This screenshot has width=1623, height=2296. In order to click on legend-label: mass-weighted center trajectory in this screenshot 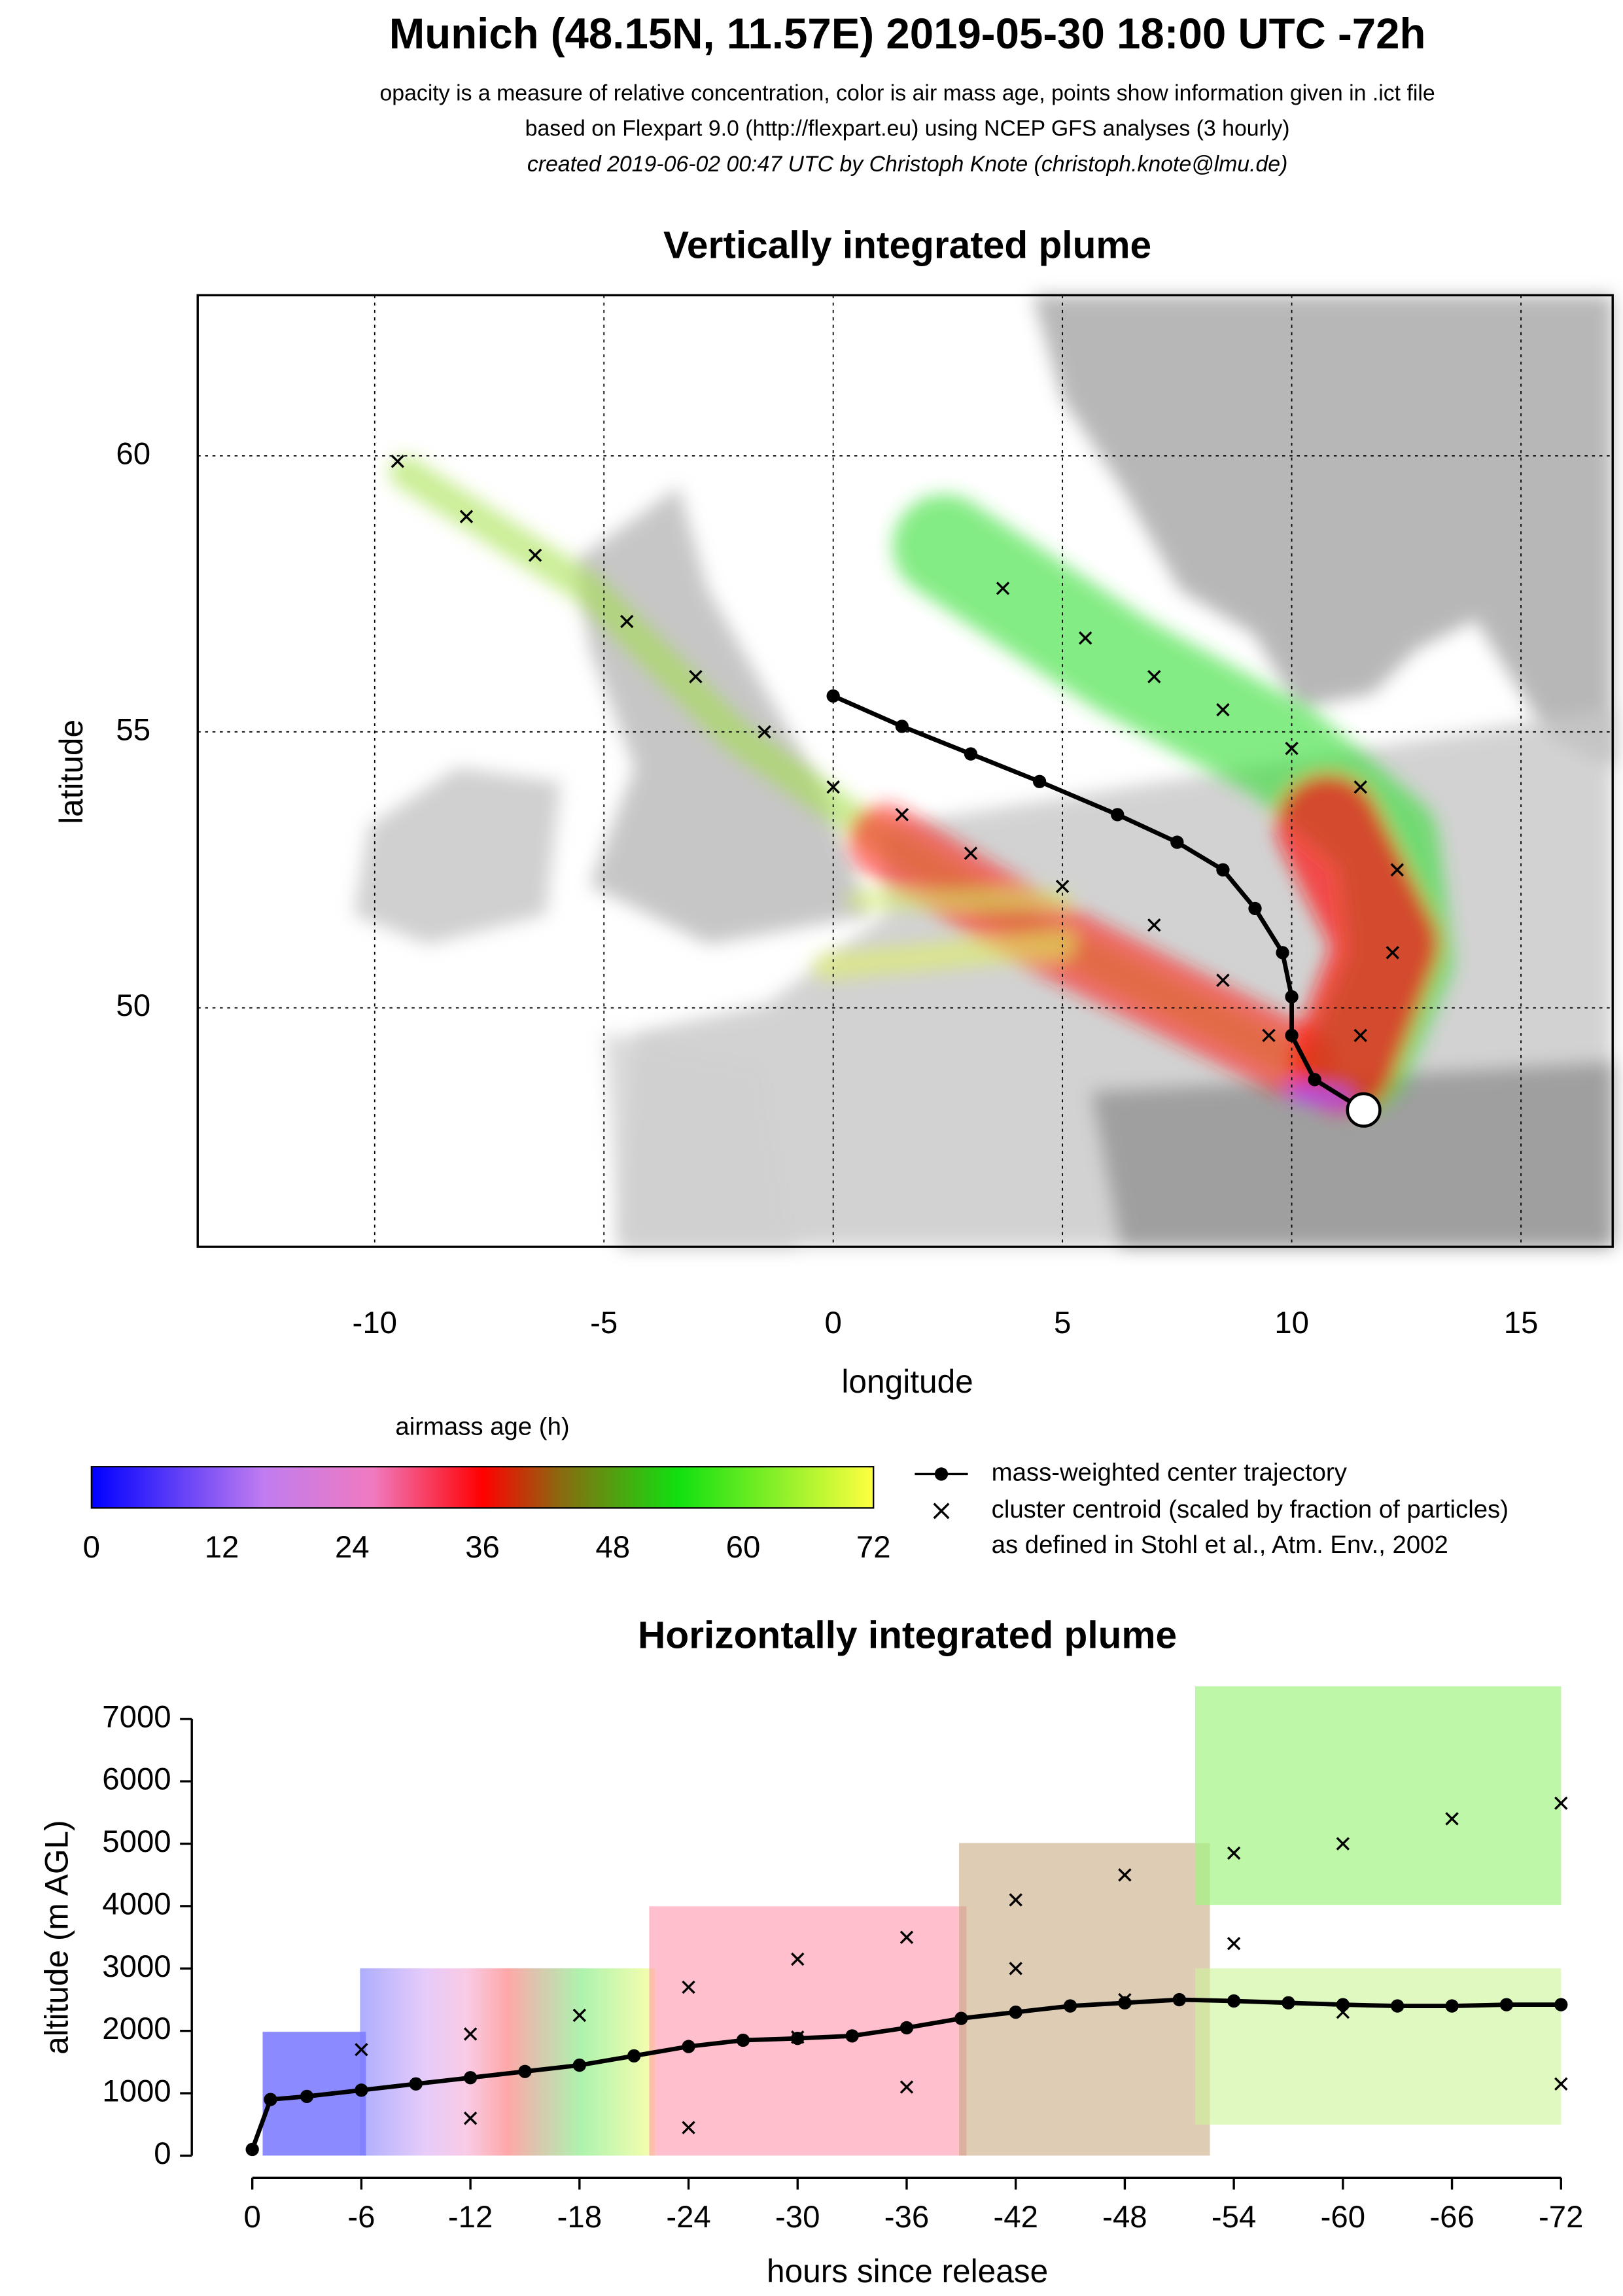, I will do `click(1170, 1473)`.